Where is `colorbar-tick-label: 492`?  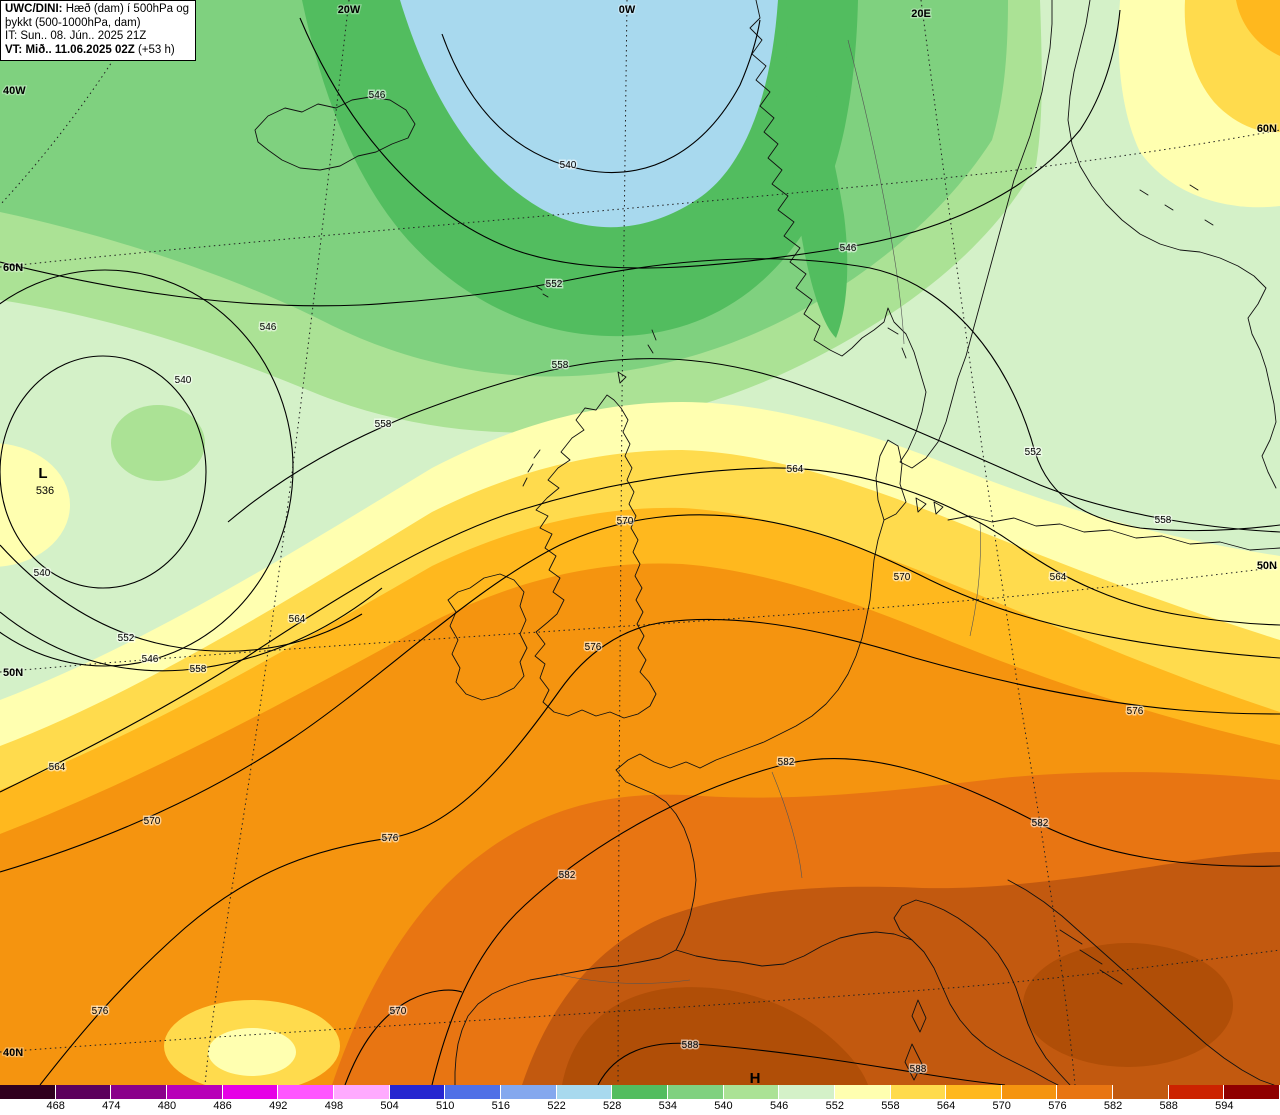 colorbar-tick-label: 492 is located at coordinates (278, 1106).